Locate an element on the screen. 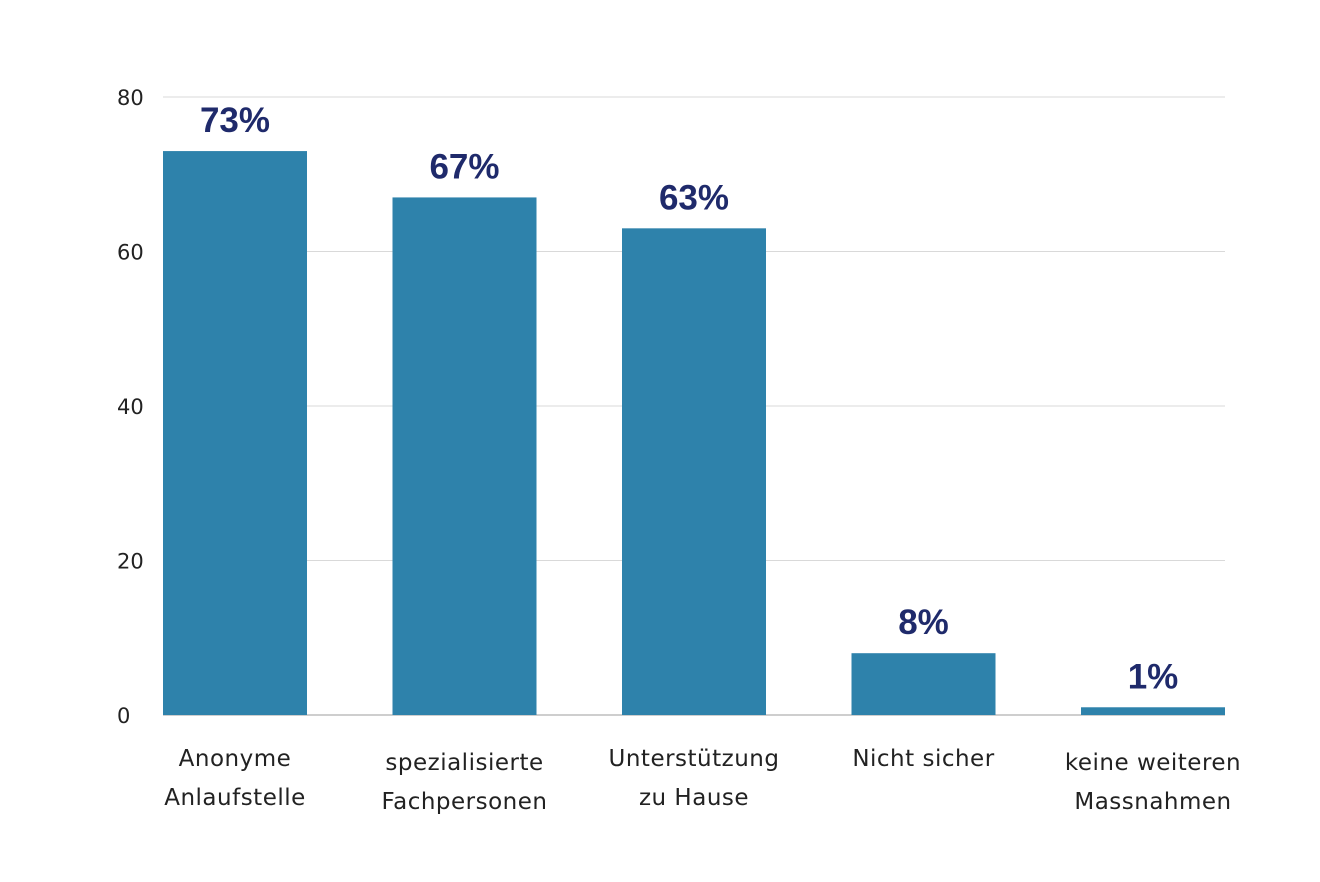 This screenshot has width=1320, height=882. data-label: 67% is located at coordinates (464, 166).